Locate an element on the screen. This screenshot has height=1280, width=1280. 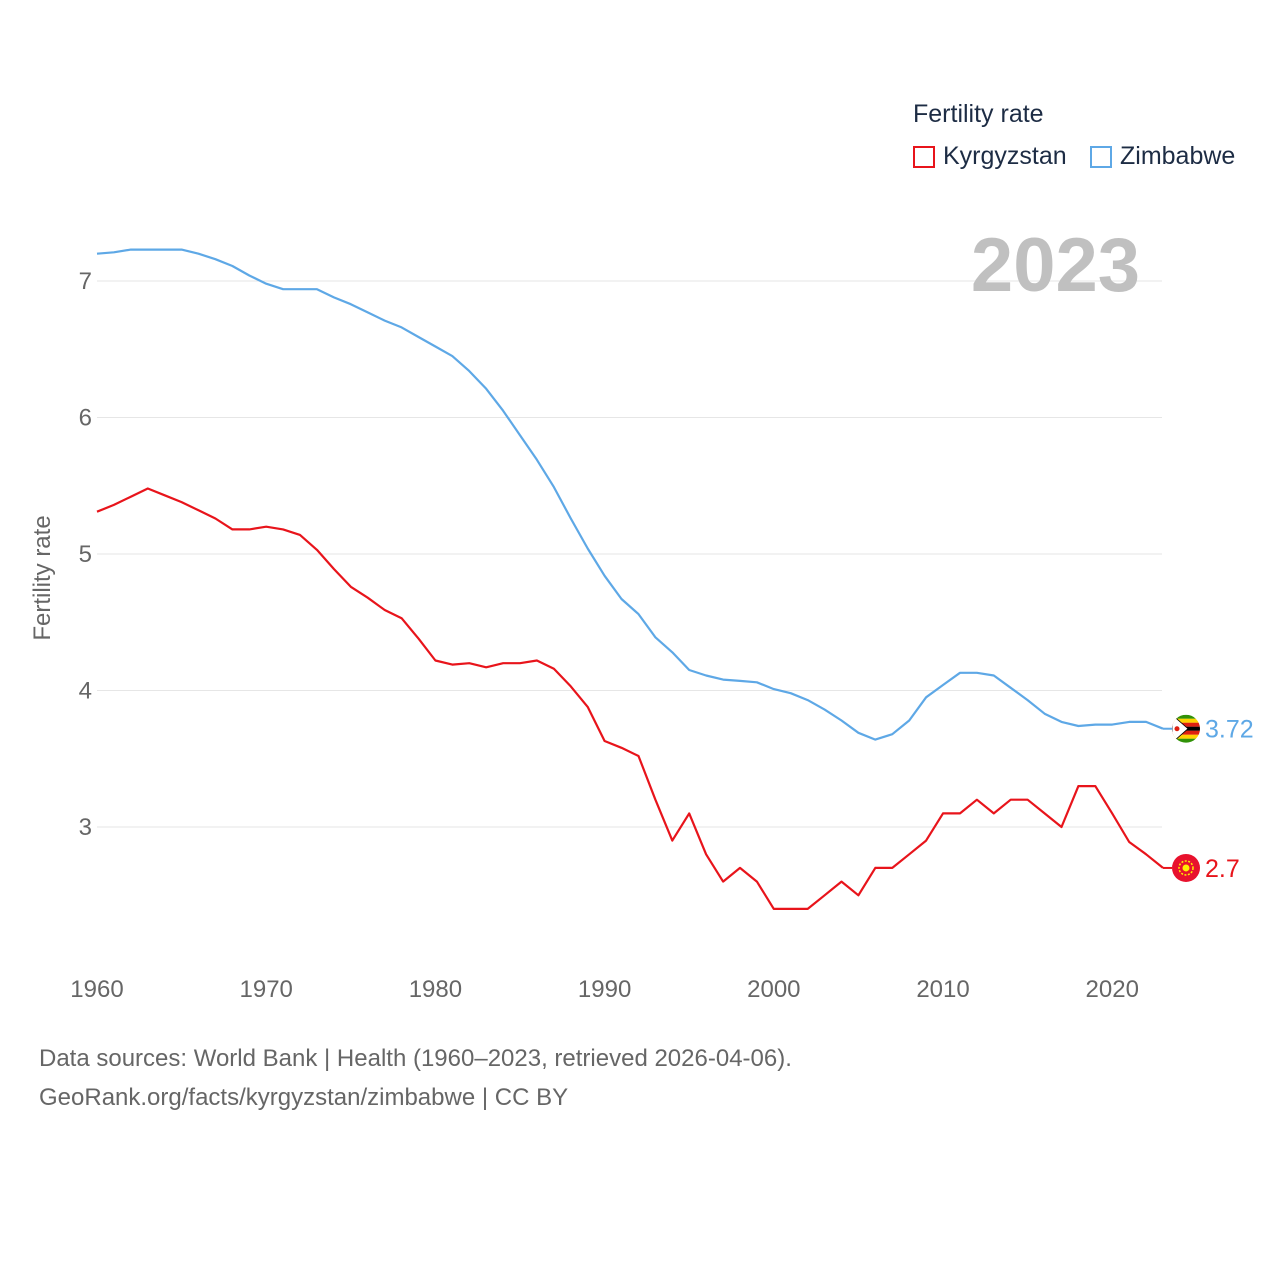
x-tick-label: 1970 is located at coordinates (266, 989).